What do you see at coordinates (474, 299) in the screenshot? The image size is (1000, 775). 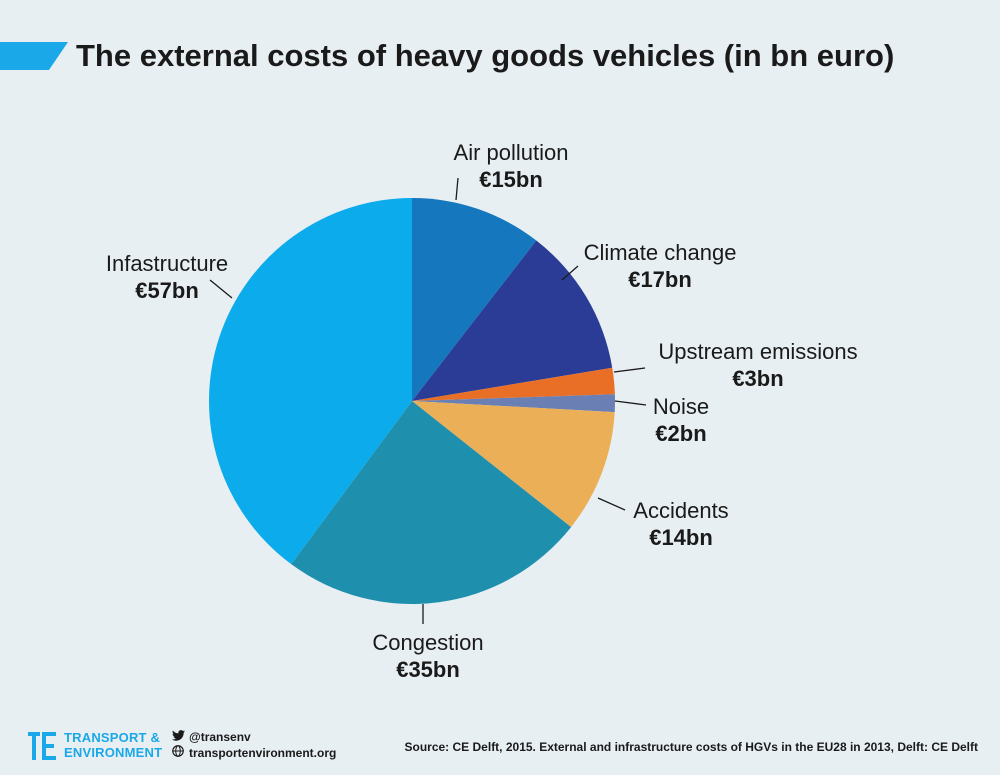 I see `pie-slice-air-pollution` at bounding box center [474, 299].